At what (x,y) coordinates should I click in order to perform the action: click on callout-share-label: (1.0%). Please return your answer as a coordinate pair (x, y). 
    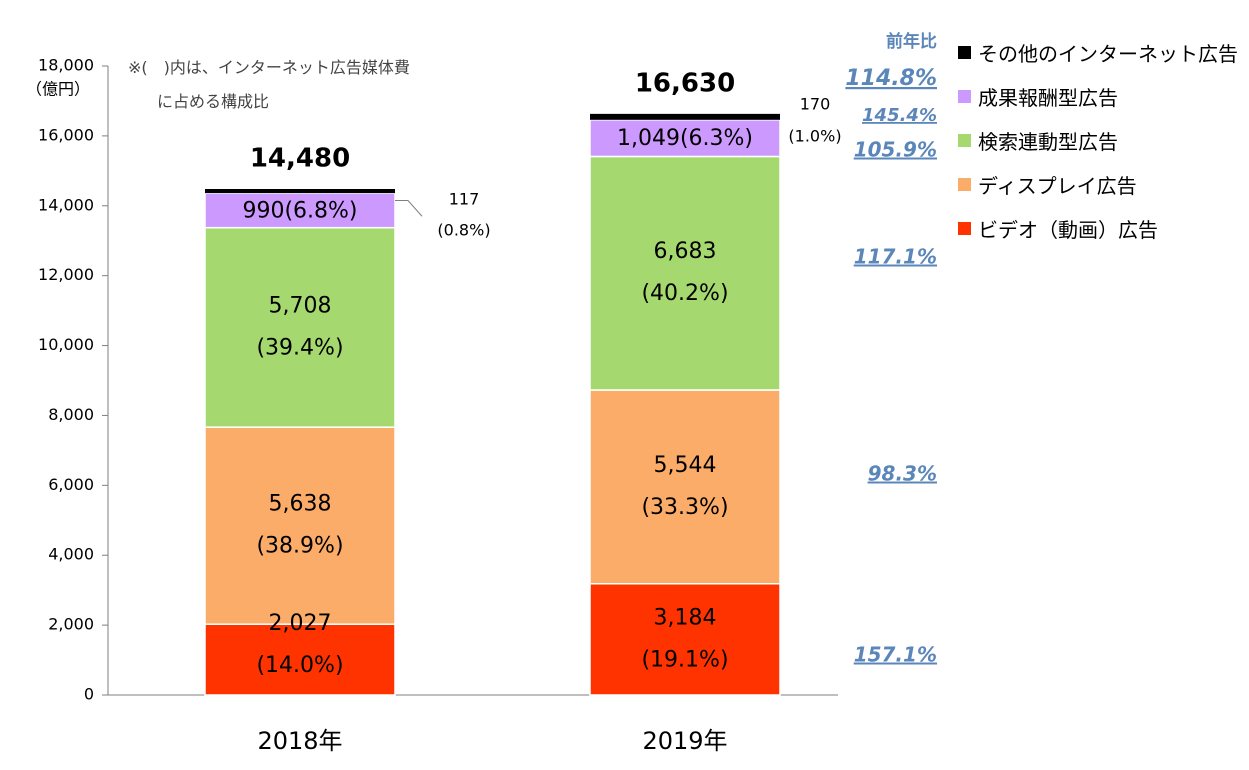
    Looking at the image, I should click on (814, 136).